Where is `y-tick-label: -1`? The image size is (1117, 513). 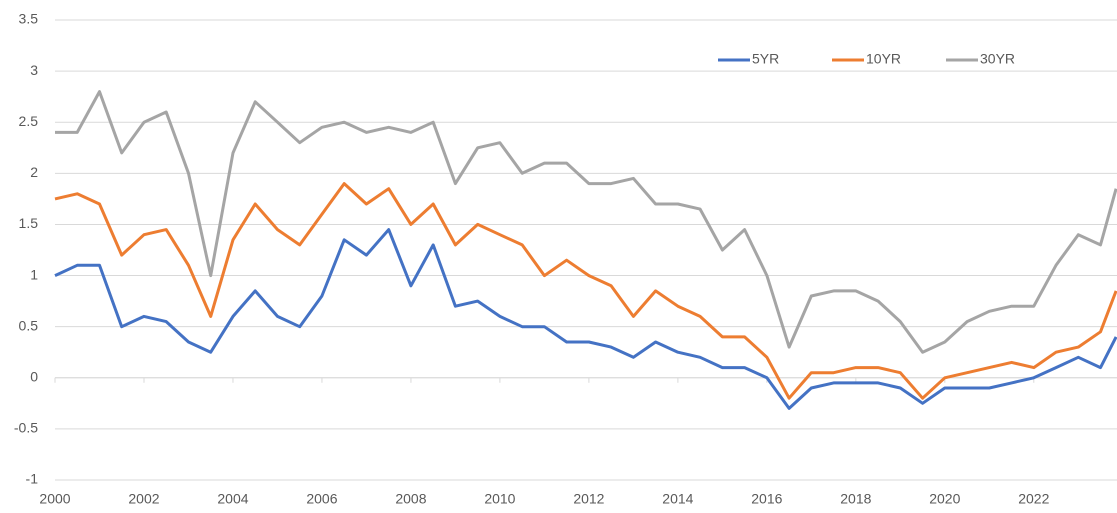
y-tick-label: -1 is located at coordinates (32, 479).